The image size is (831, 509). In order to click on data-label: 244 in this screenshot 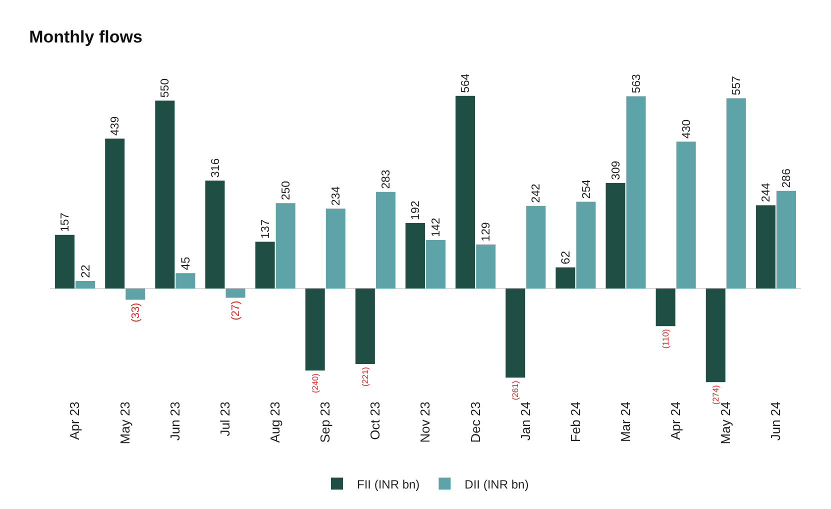, I will do `click(766, 192)`.